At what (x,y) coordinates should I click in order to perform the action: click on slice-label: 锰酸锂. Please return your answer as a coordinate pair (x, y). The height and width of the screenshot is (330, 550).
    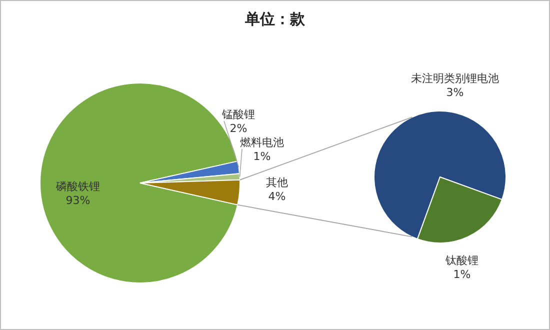
    Looking at the image, I should click on (238, 114).